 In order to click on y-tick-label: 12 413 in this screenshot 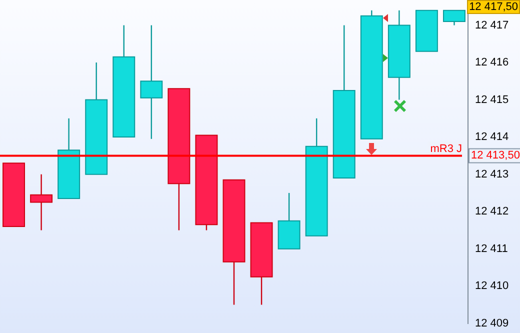, I will do `click(492, 174)`.